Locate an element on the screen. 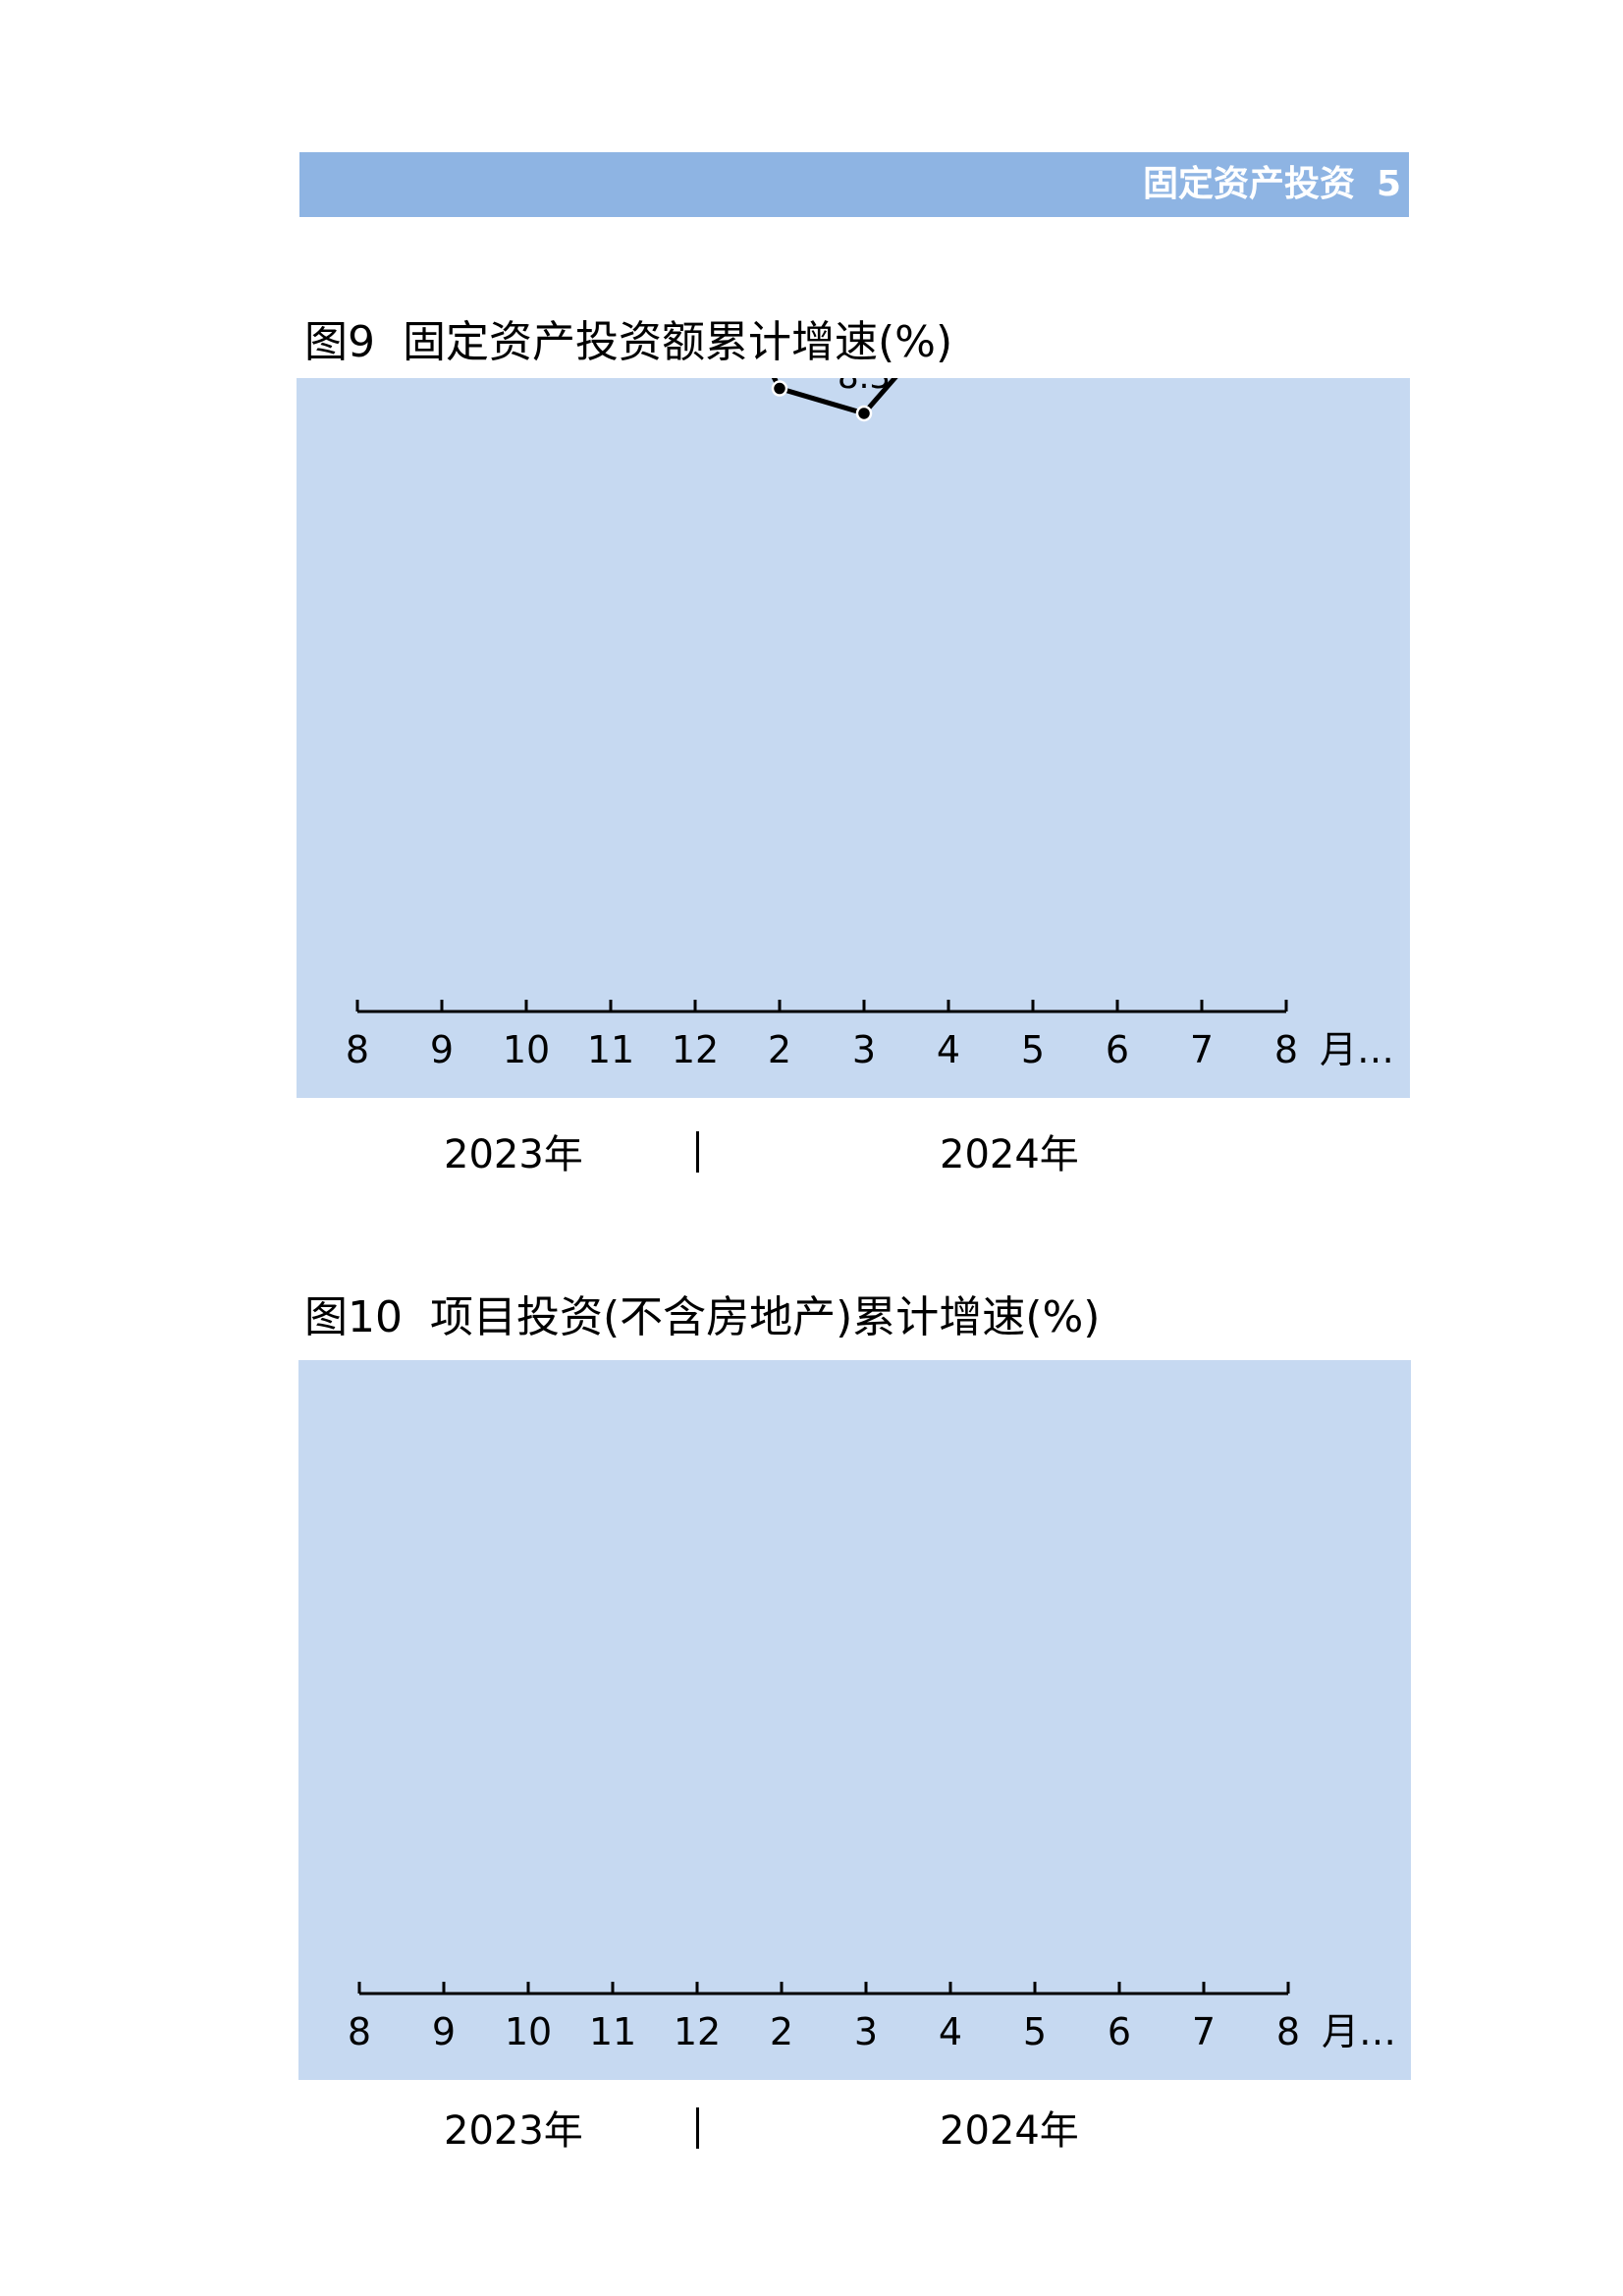  header-bar: 固定资产投资 5 is located at coordinates (854, 184).